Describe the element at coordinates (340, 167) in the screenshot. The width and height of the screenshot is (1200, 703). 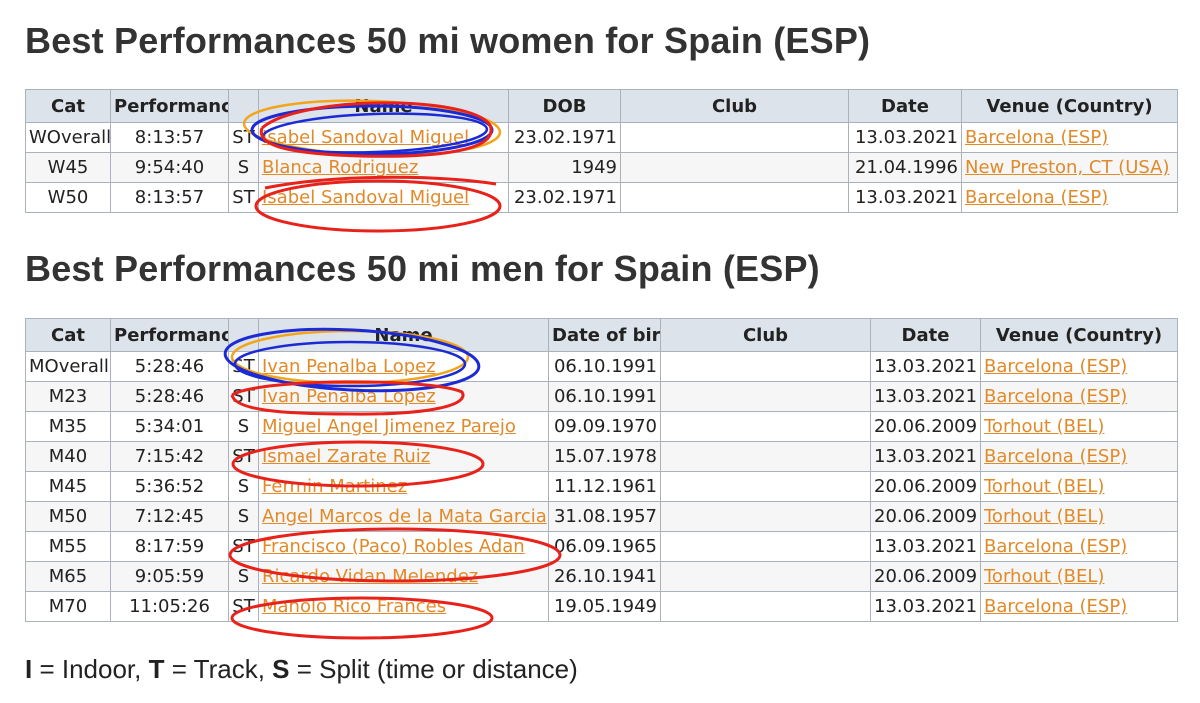
I see `athlete-link: Blanca Rodriguez` at that location.